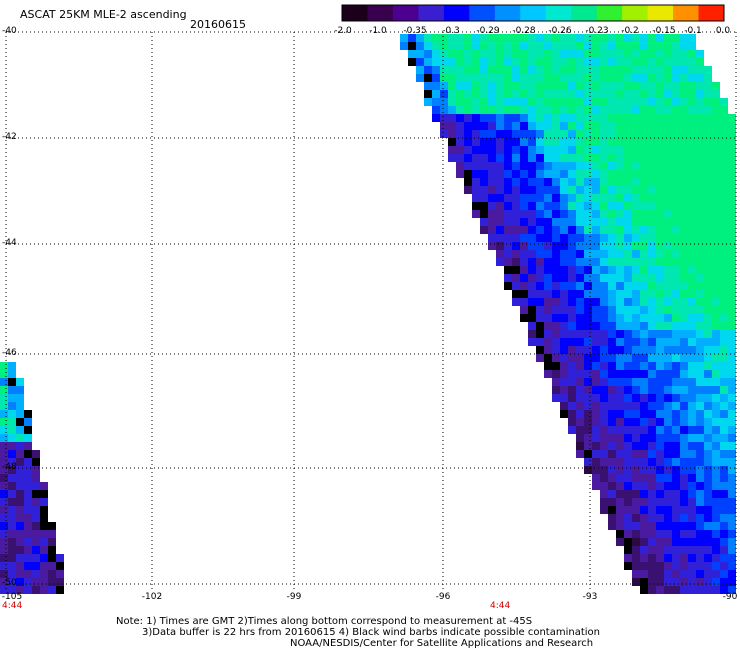 This screenshot has height=650, width=740. What do you see at coordinates (12, 597) in the screenshot?
I see `lon-label: -105` at bounding box center [12, 597].